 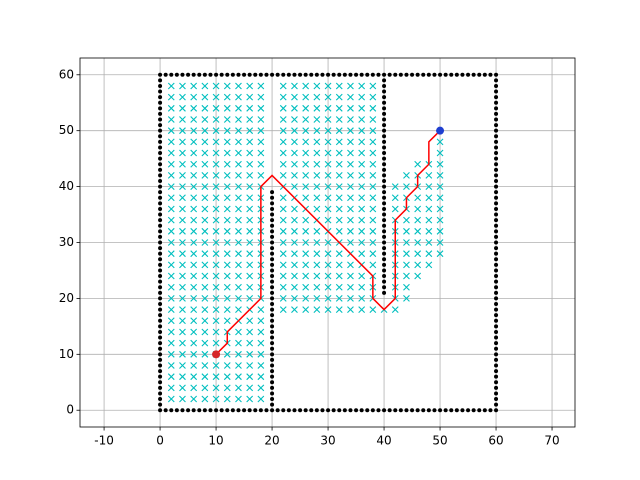 I want to click on start-point, so click(x=216, y=354).